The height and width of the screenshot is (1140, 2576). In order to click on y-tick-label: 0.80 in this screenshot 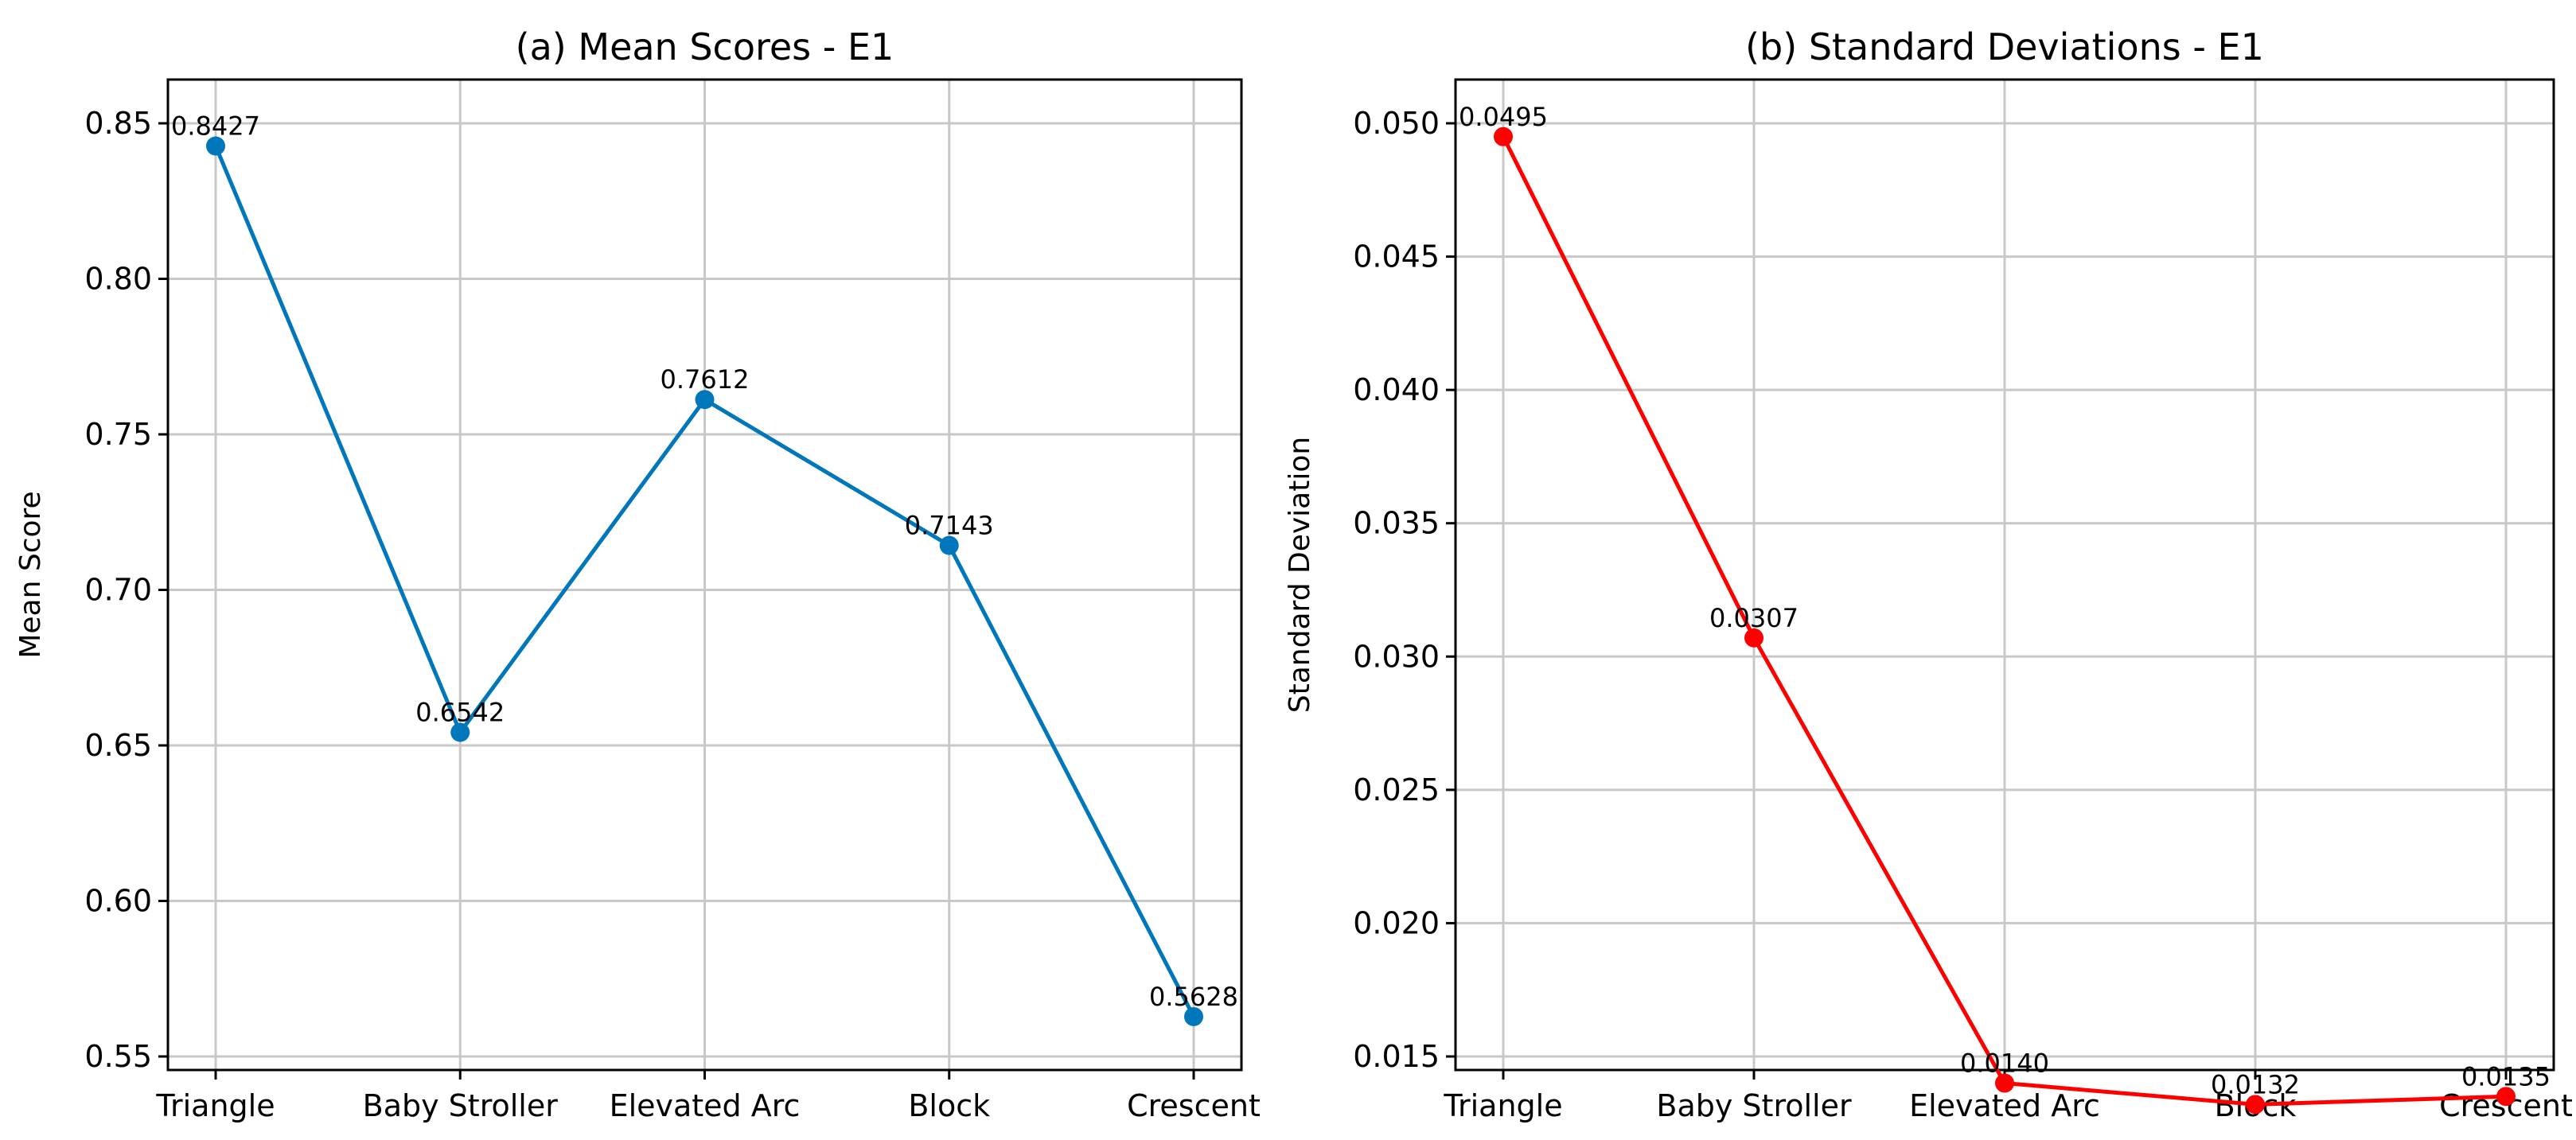, I will do `click(118, 279)`.